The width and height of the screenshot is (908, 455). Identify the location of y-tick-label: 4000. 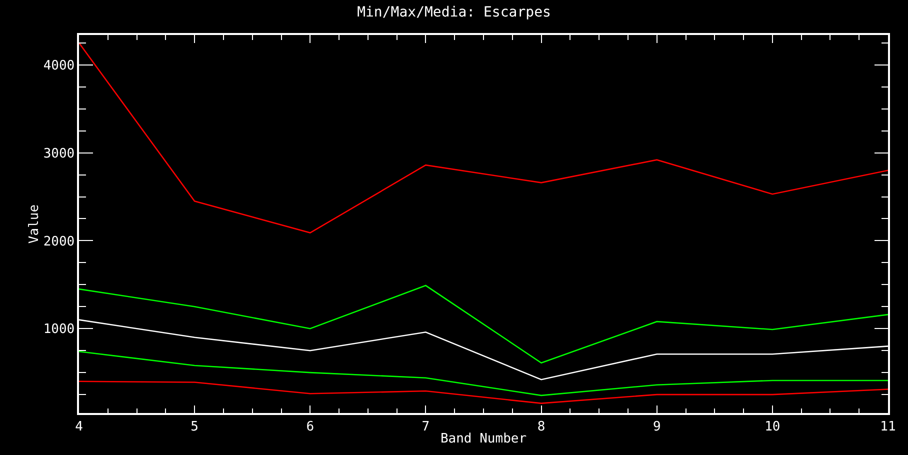
(59, 66).